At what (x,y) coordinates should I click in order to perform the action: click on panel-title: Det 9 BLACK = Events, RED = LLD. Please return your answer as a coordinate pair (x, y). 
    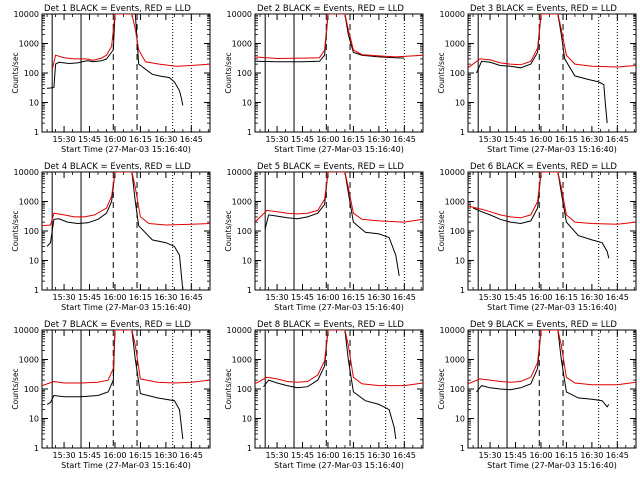
    Looking at the image, I should click on (543, 325).